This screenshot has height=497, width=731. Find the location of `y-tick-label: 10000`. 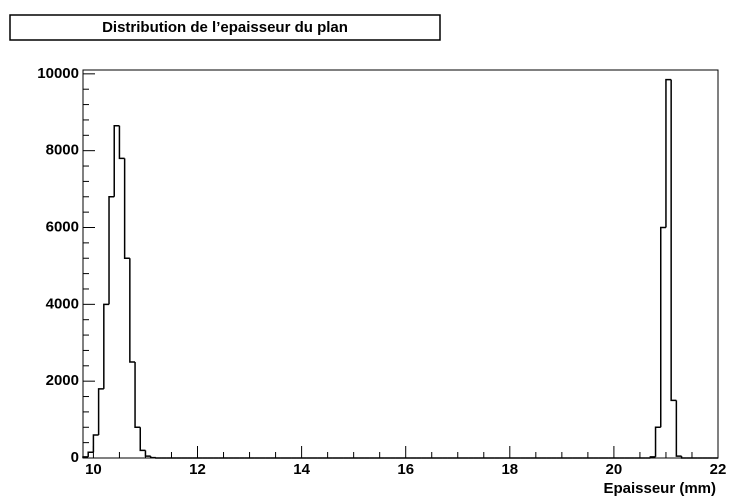

y-tick-label: 10000 is located at coordinates (58, 73).